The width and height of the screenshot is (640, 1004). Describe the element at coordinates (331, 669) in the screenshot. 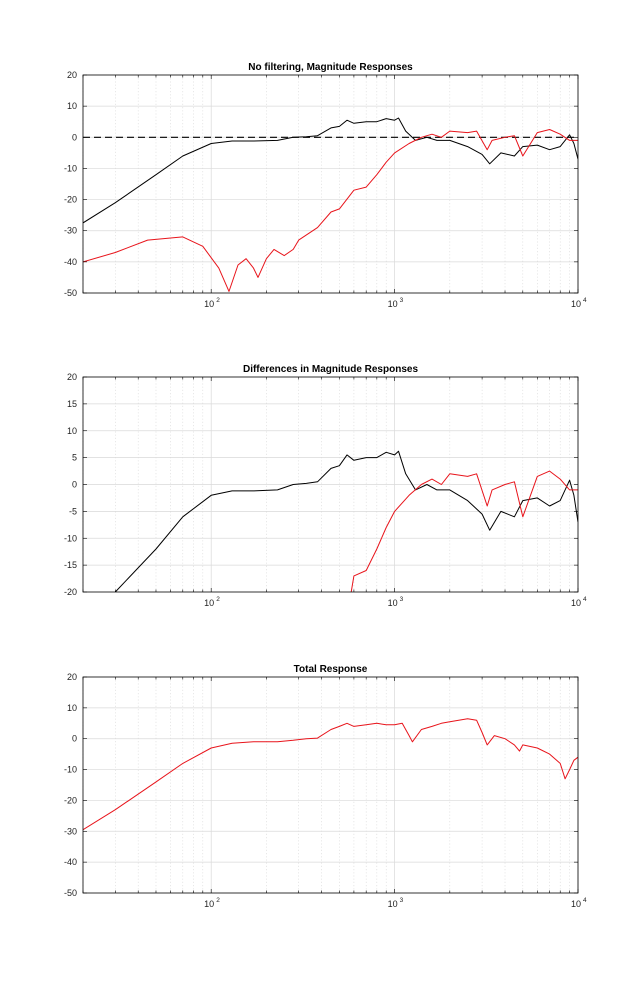

I see `chart-title: Total Response` at that location.